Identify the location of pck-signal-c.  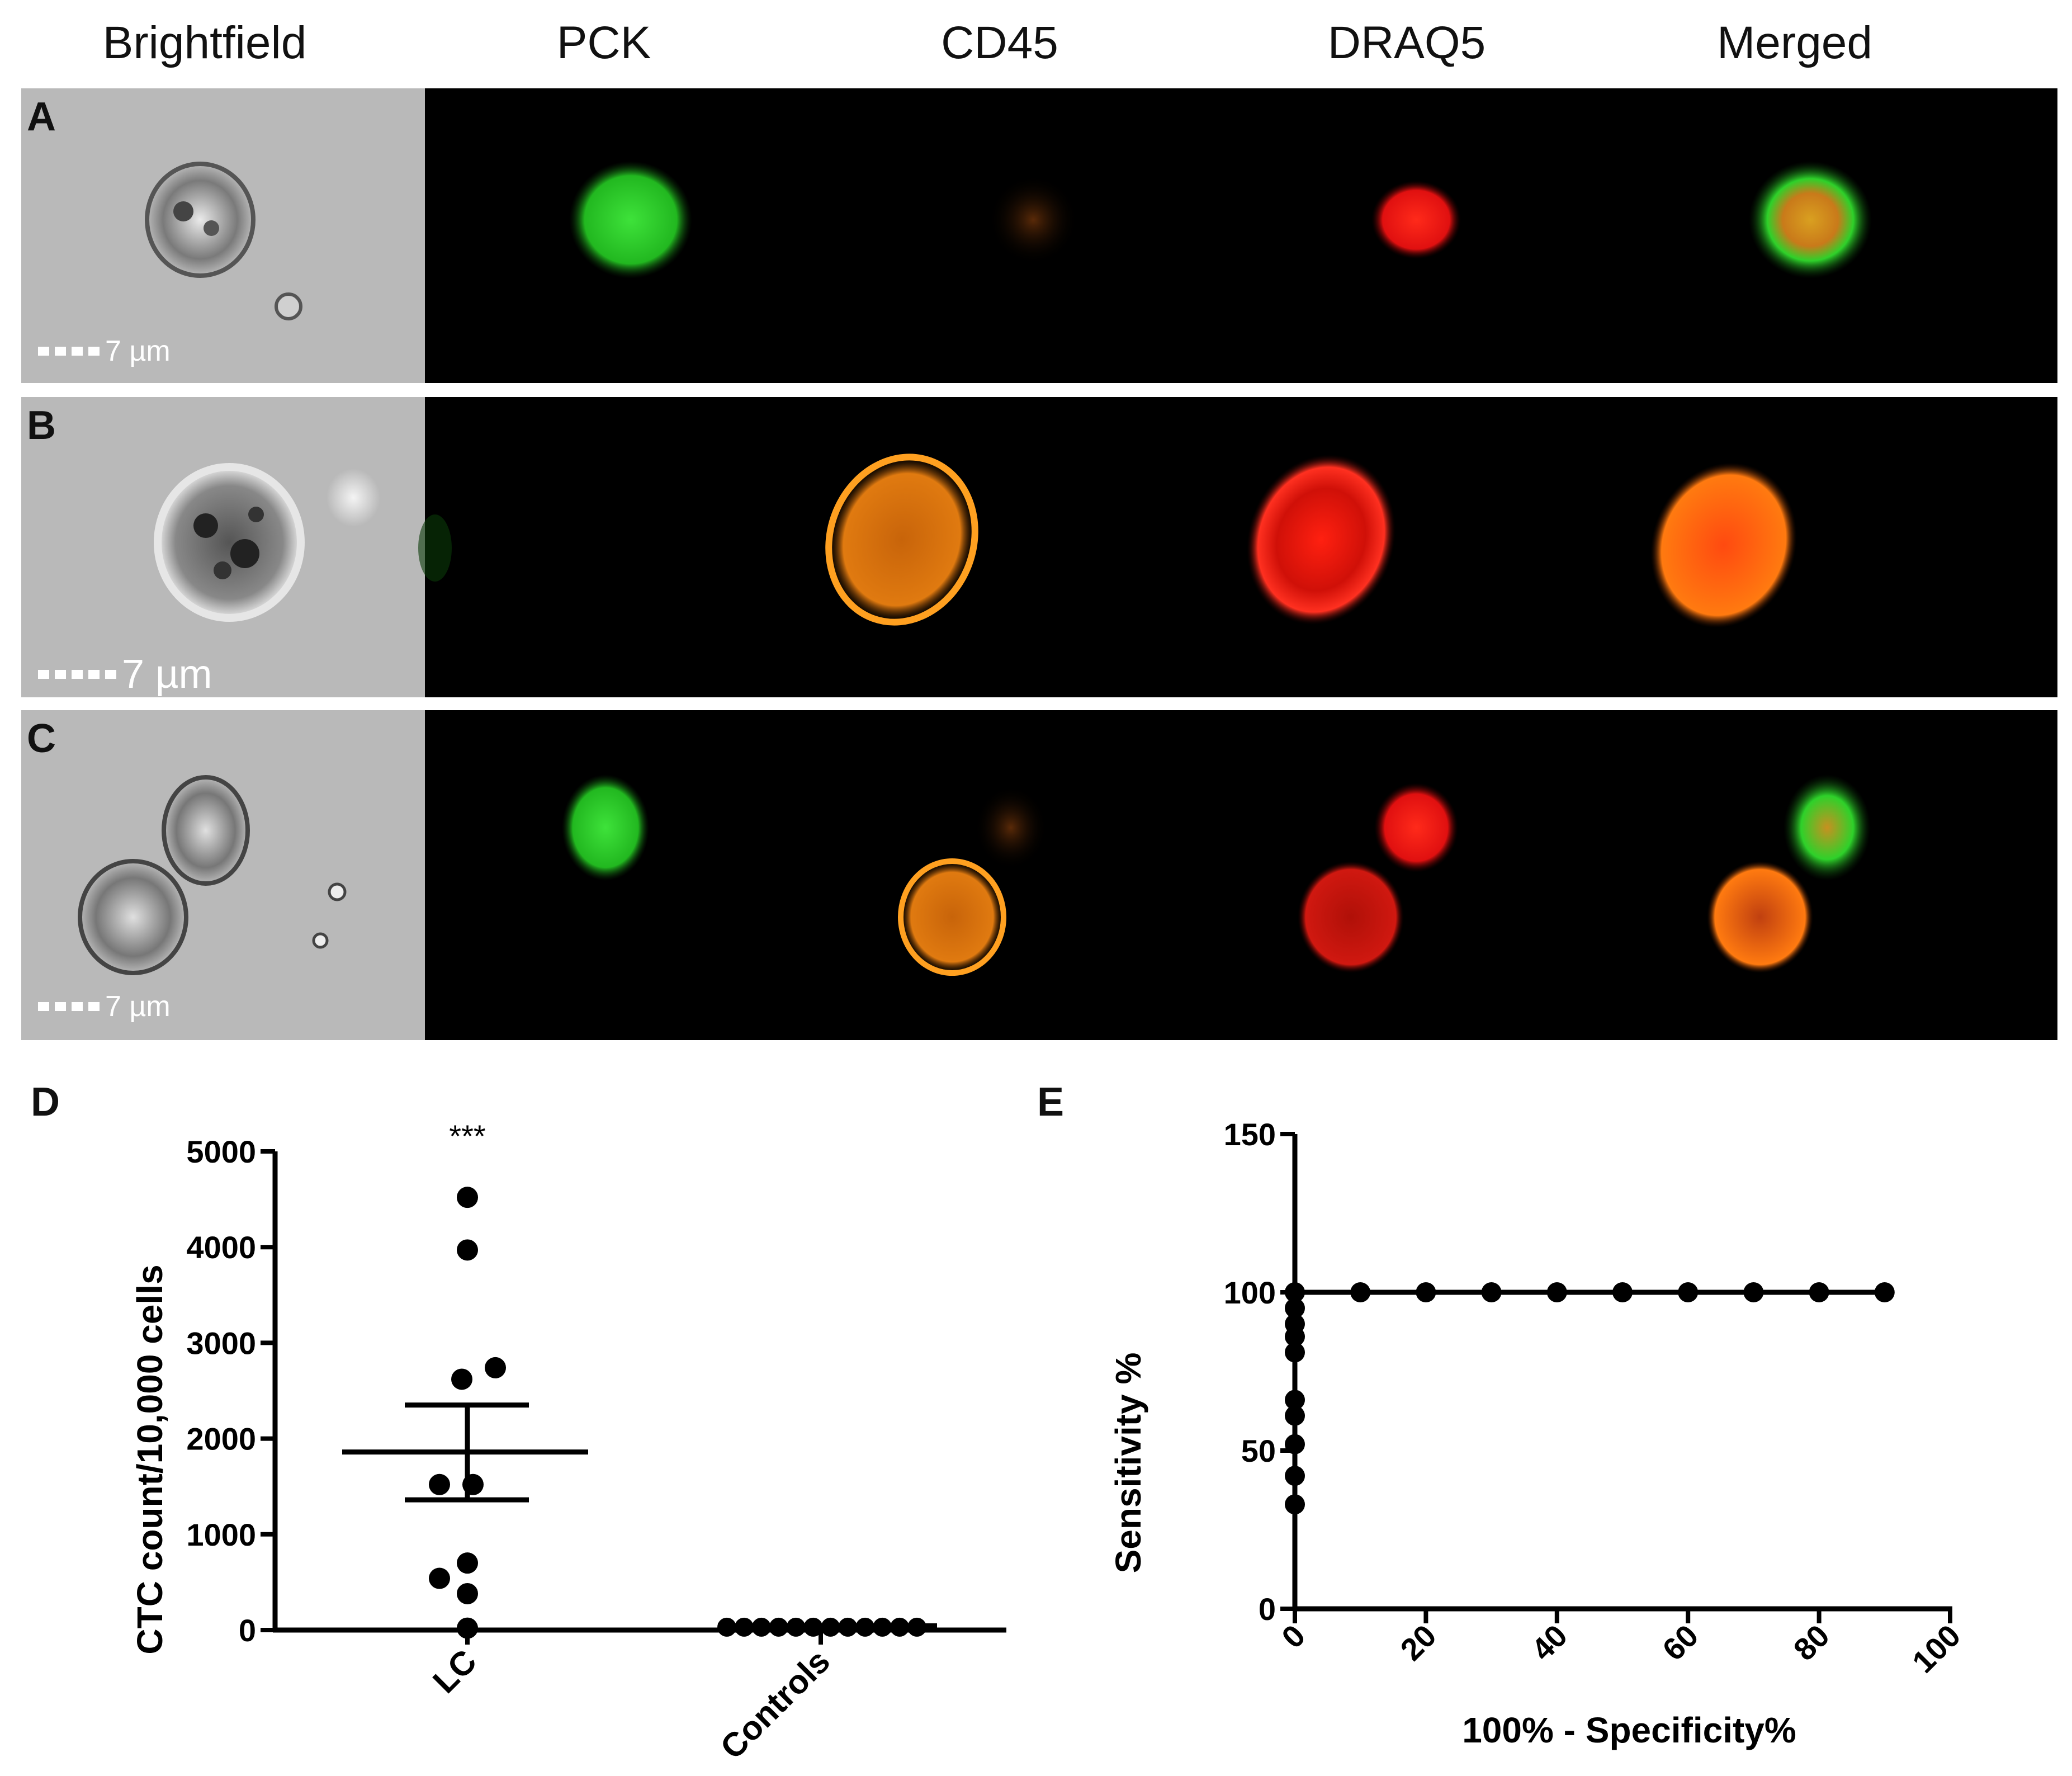
(605, 827).